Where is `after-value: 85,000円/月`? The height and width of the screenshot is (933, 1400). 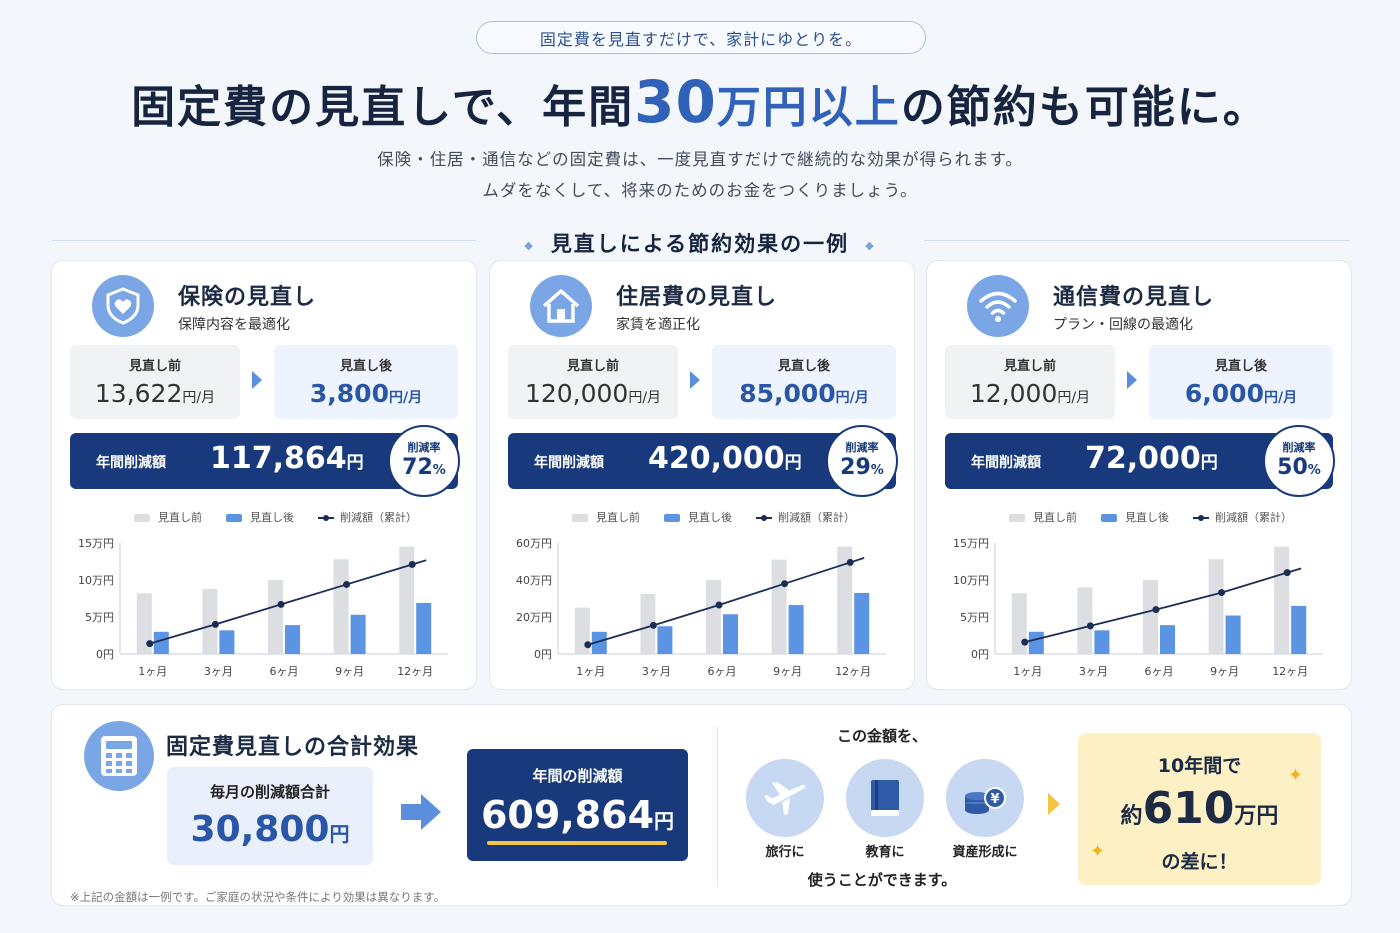 after-value: 85,000円/月 is located at coordinates (804, 393).